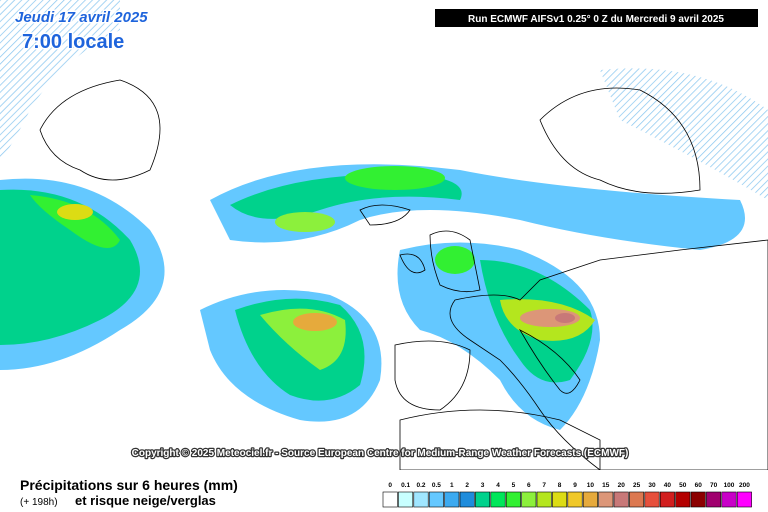  I want to click on legend-label: 2, so click(467, 485).